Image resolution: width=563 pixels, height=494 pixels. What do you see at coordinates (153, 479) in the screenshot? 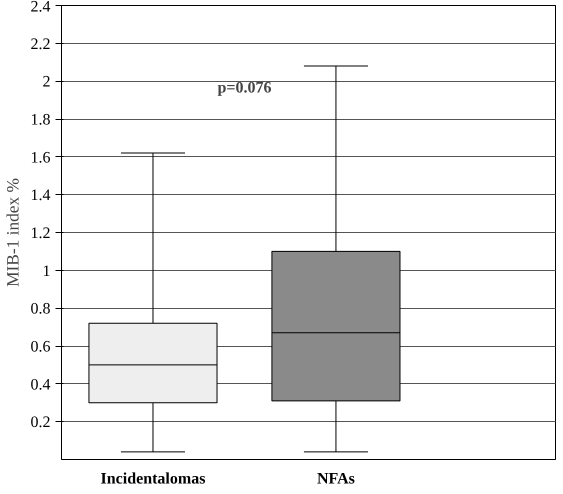
I see `x-tick-label: Incidentalomas` at bounding box center [153, 479].